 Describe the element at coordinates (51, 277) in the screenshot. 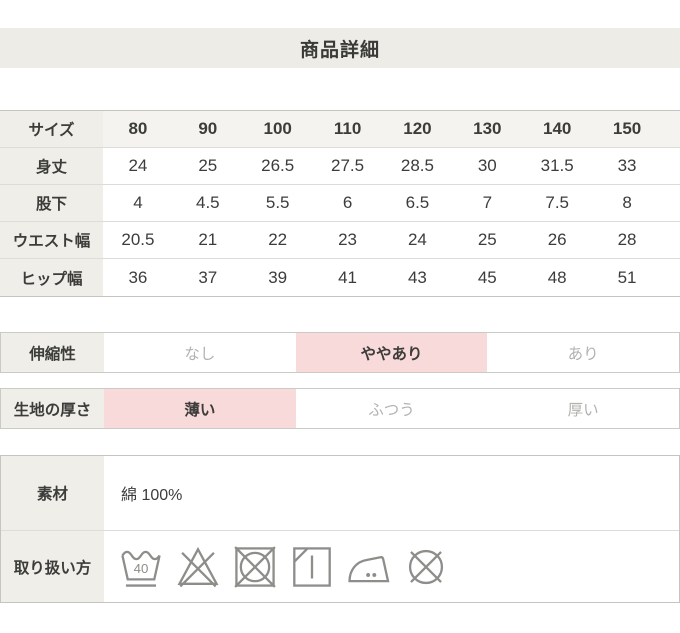

I see `size-row-label: ヒップ幅` at that location.